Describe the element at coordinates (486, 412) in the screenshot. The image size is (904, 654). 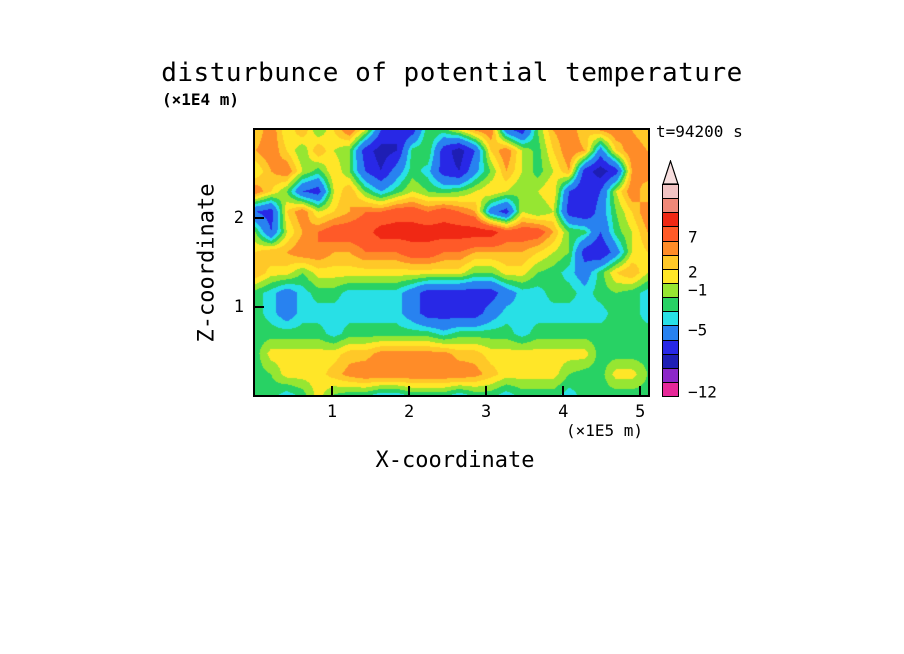
I see `x-tick-label: 3` at that location.